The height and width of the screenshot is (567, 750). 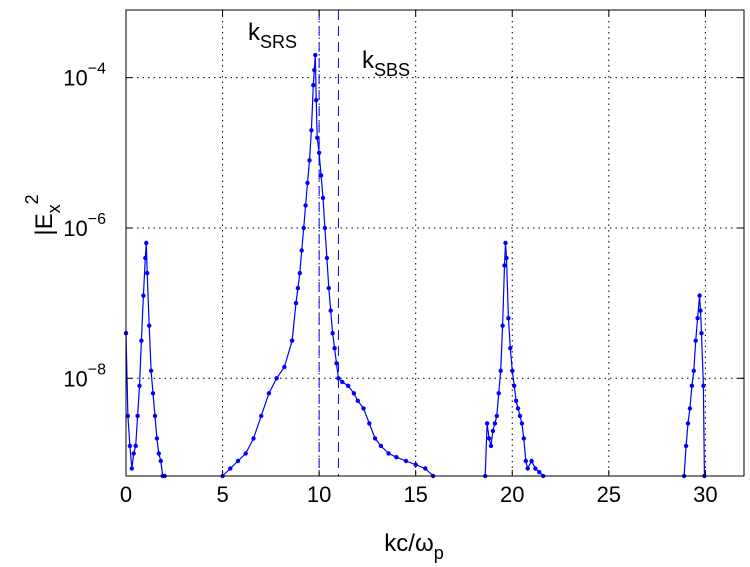 I want to click on k-srs-label: kSRS, so click(x=272, y=35).